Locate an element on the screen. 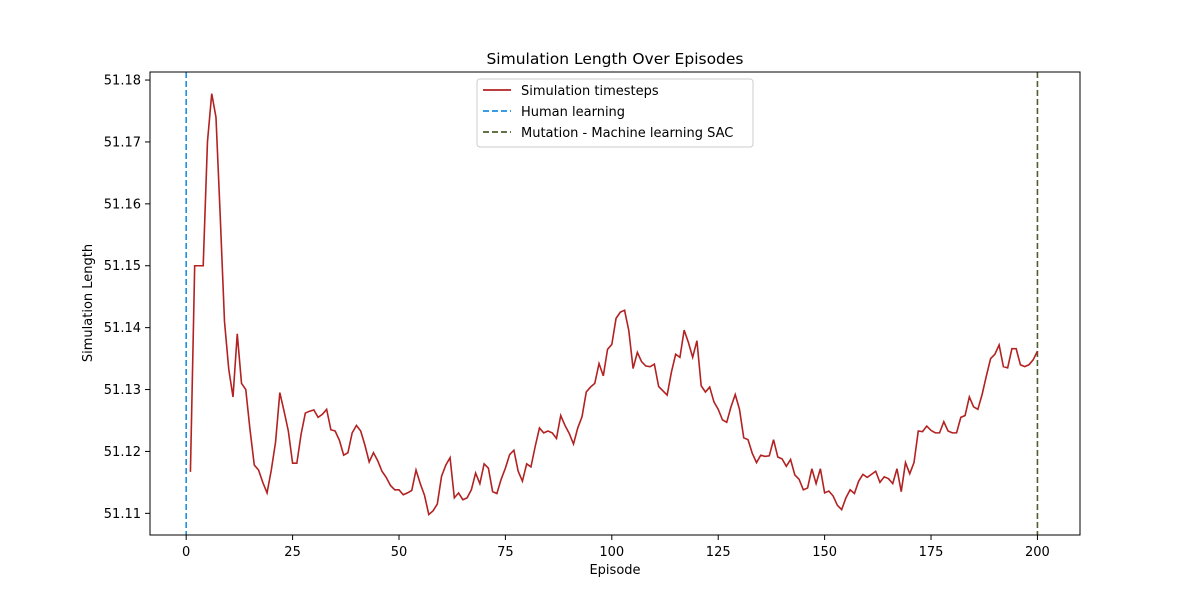 The width and height of the screenshot is (1200, 600). y-tick-label: 51.17 is located at coordinates (122, 142).